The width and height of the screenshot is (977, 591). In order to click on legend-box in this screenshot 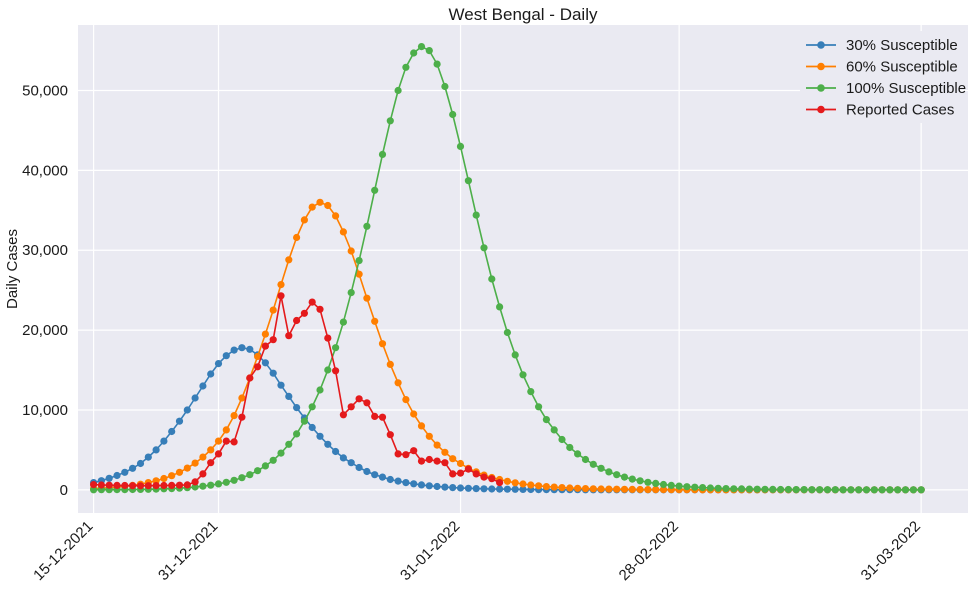, I will do `click(880, 77)`.